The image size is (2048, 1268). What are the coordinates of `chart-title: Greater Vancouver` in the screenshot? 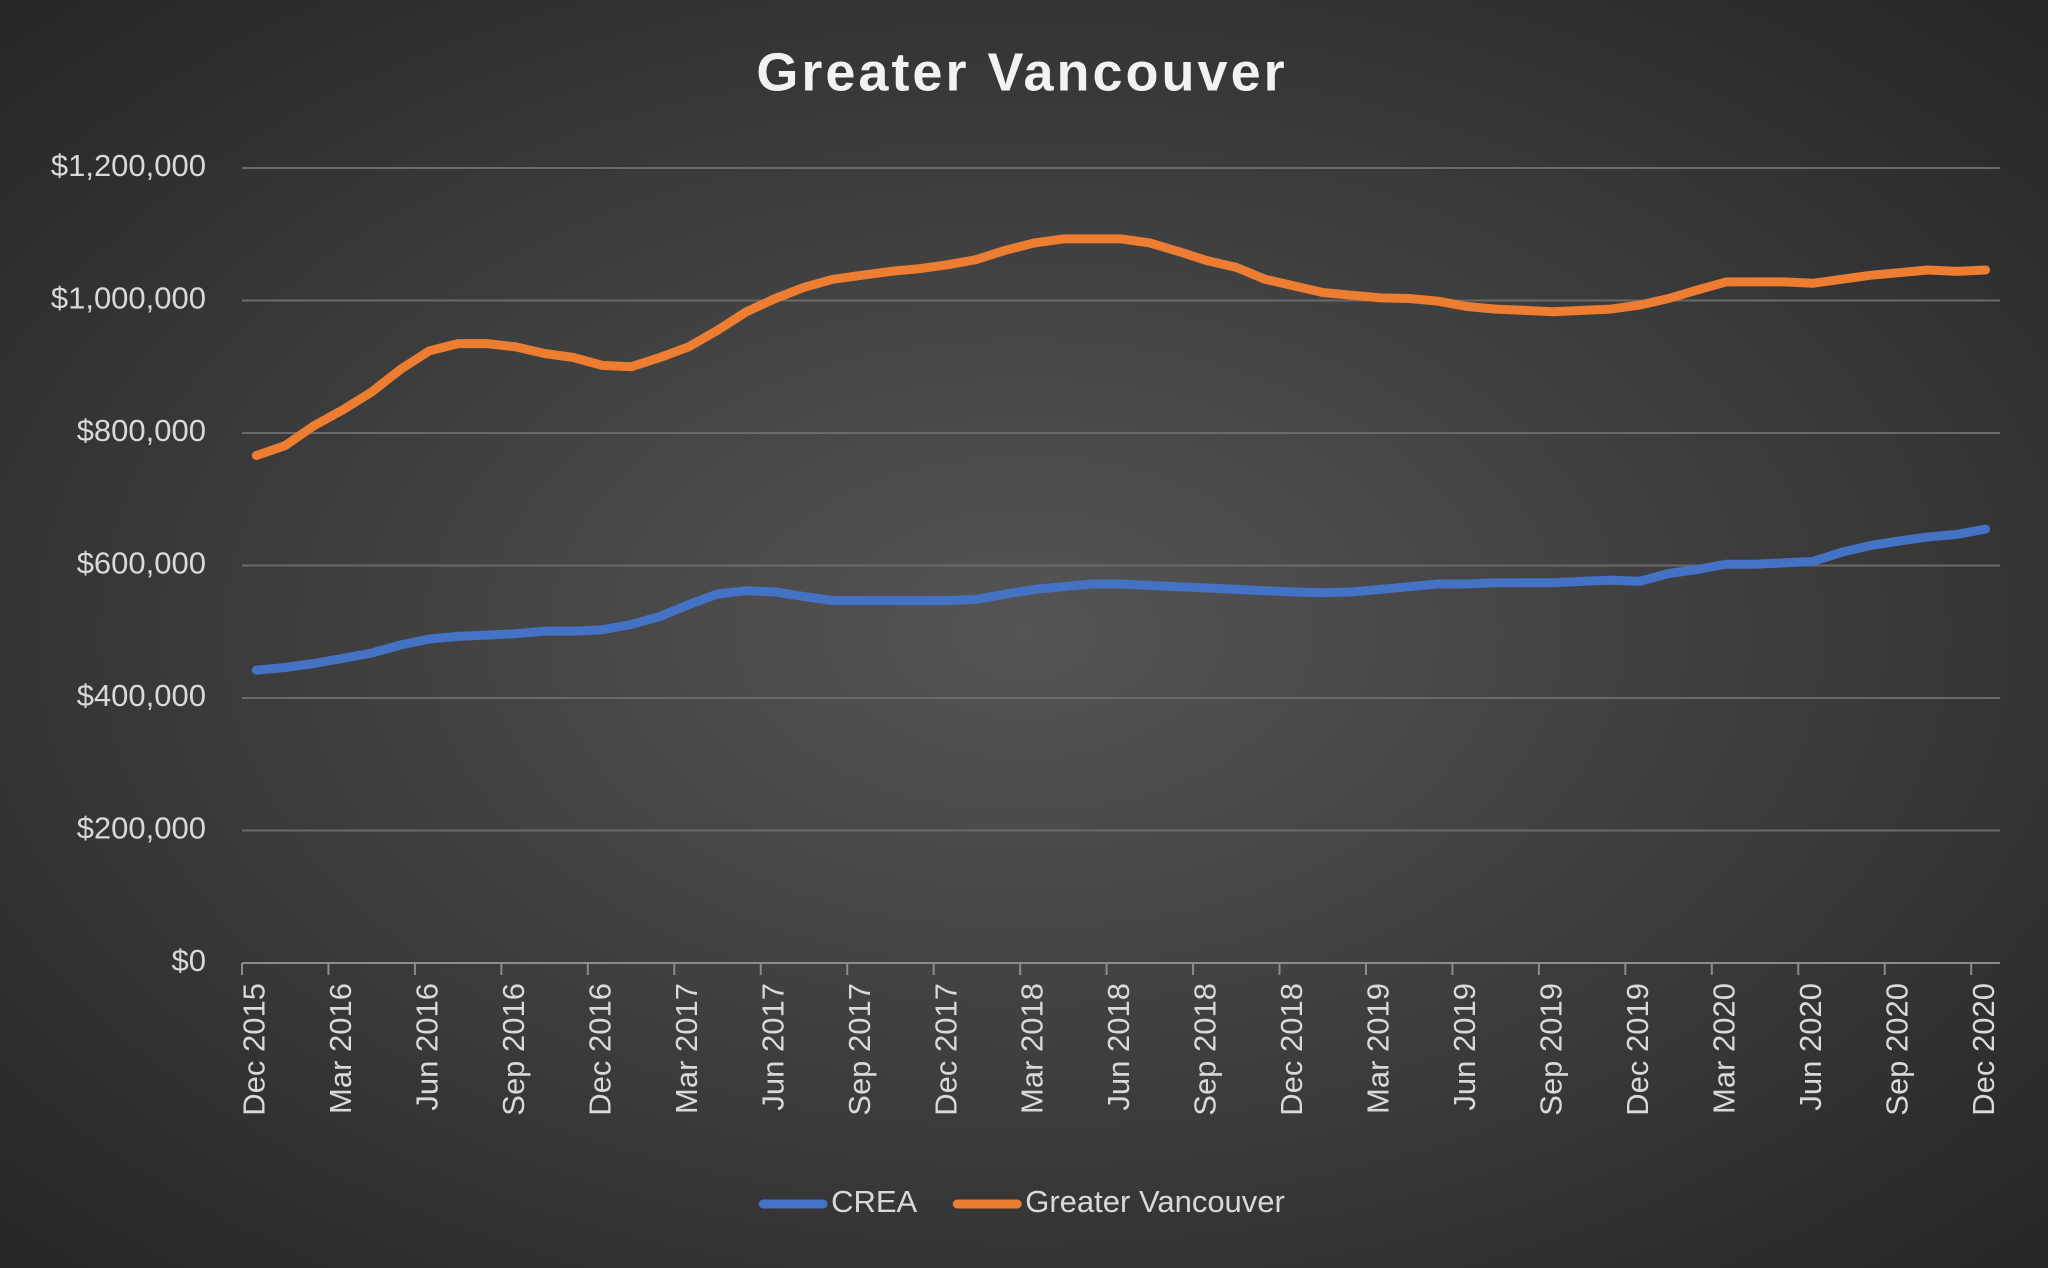 It's located at (1021, 72).